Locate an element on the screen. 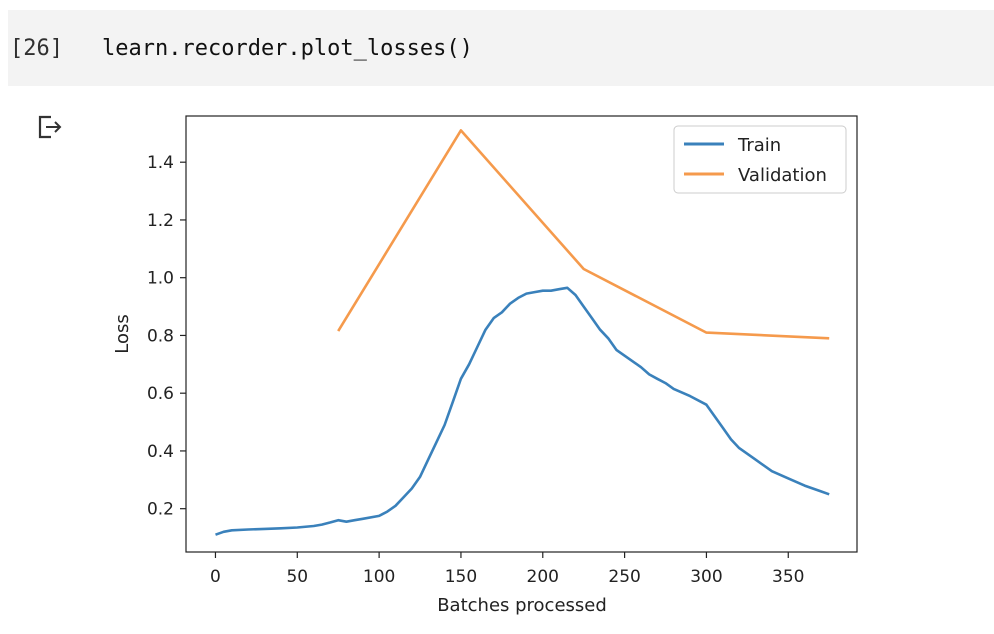  execution-count: [26] is located at coordinates (36, 48).